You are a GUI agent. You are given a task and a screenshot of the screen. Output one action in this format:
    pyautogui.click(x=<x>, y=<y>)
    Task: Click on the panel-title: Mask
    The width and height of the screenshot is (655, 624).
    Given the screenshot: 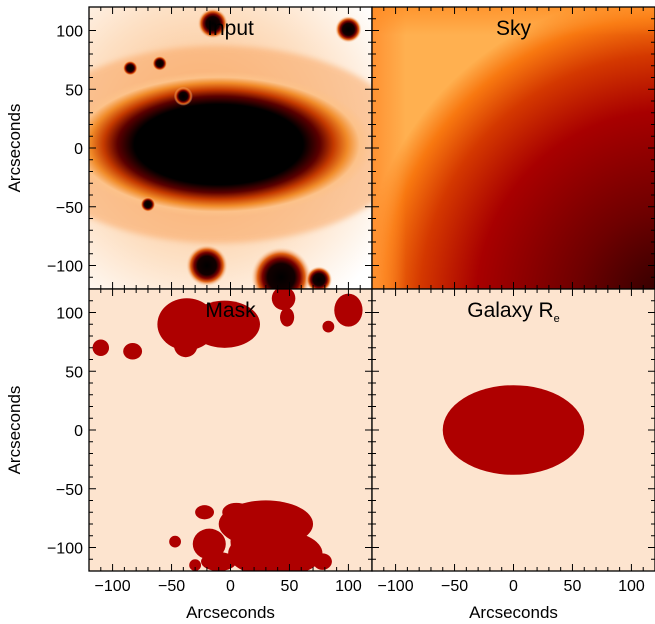 What is the action you would take?
    pyautogui.click(x=230, y=310)
    